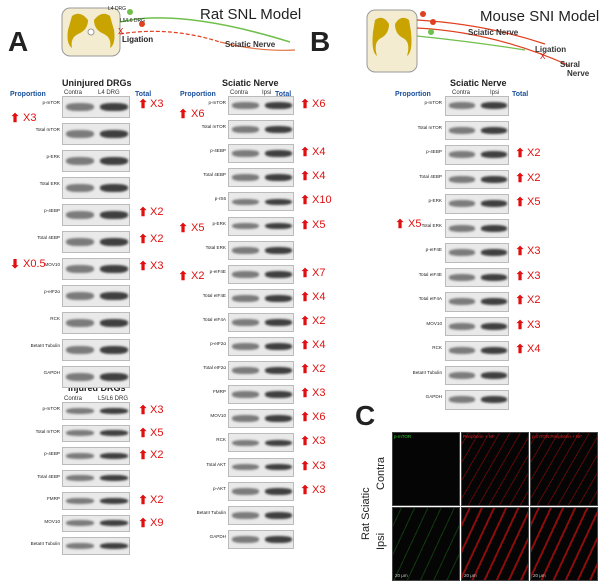  I want to click on rat-model-title: Rat SNL Model, so click(251, 14).